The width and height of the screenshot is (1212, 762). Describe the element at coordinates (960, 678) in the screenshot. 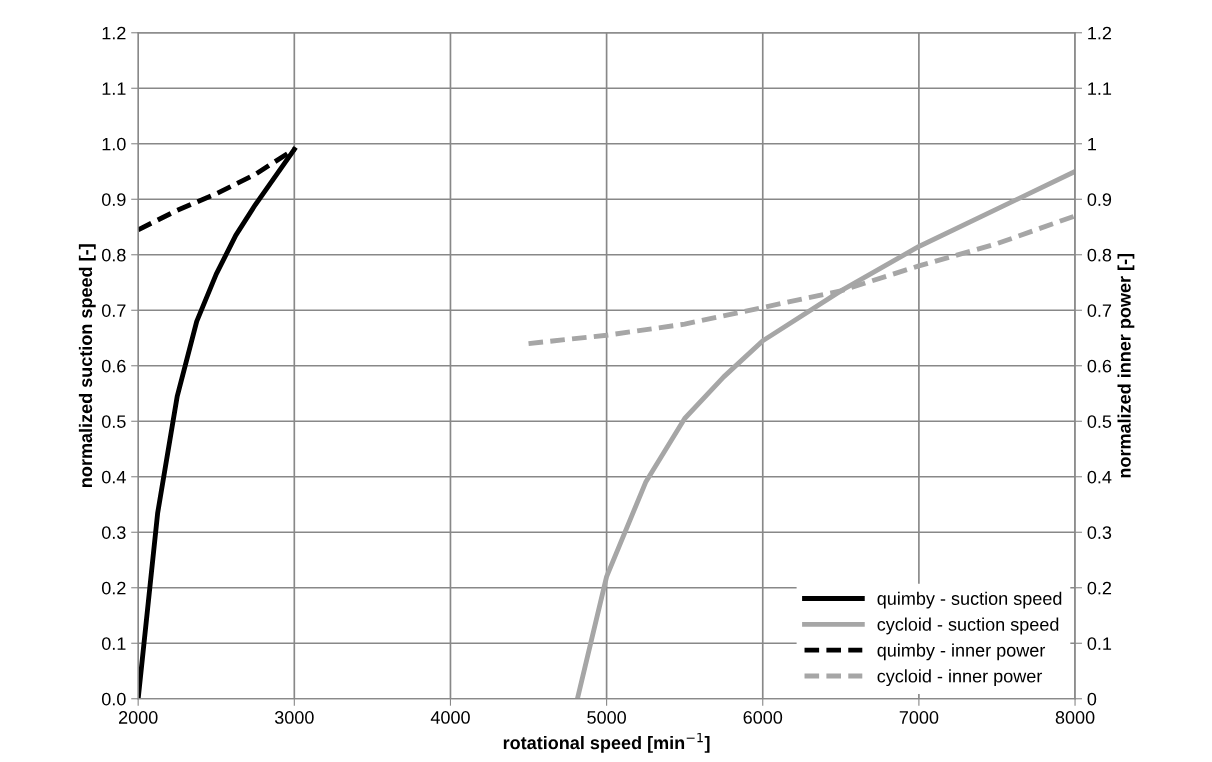

I see `legend-label: cycloid - inner power` at that location.